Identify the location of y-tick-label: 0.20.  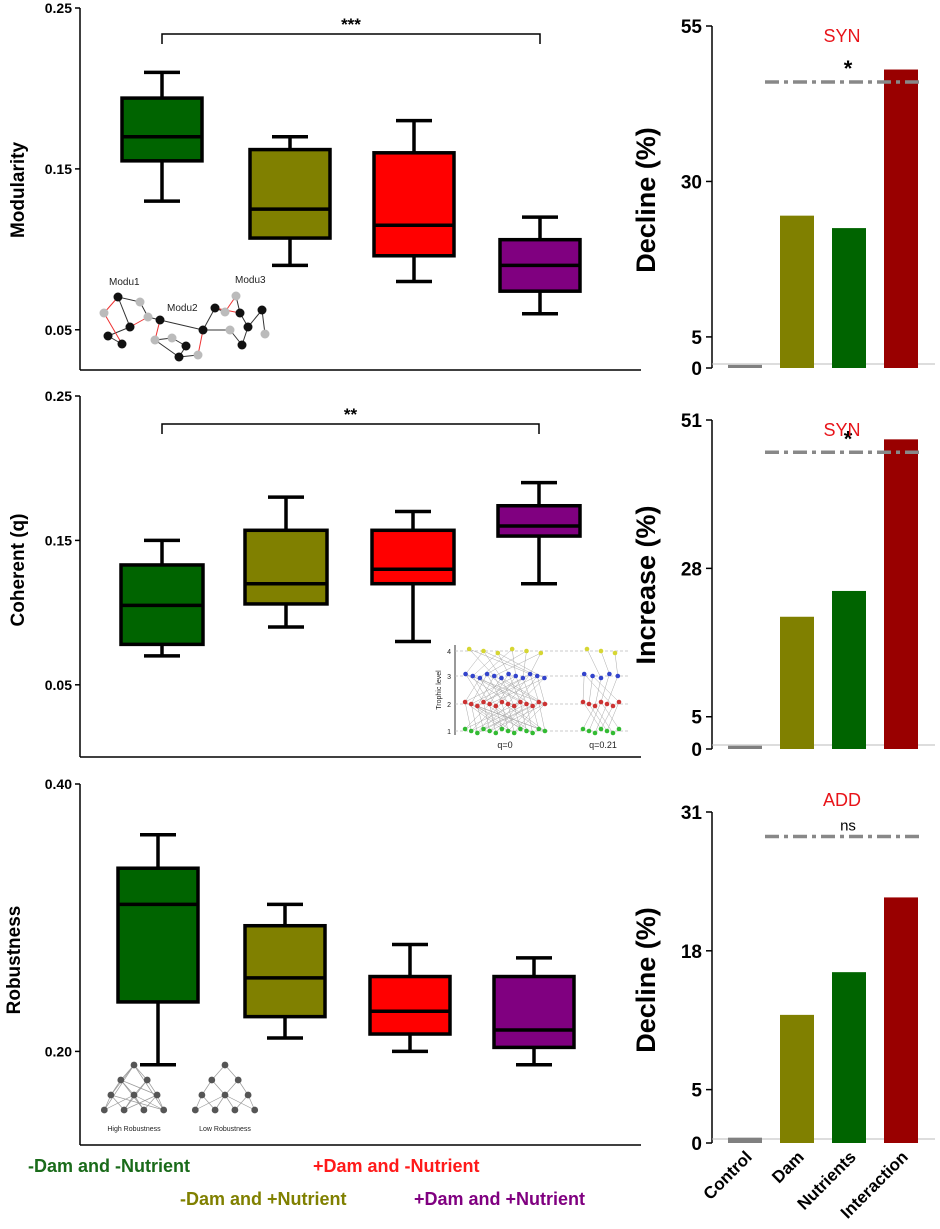
(58, 1051).